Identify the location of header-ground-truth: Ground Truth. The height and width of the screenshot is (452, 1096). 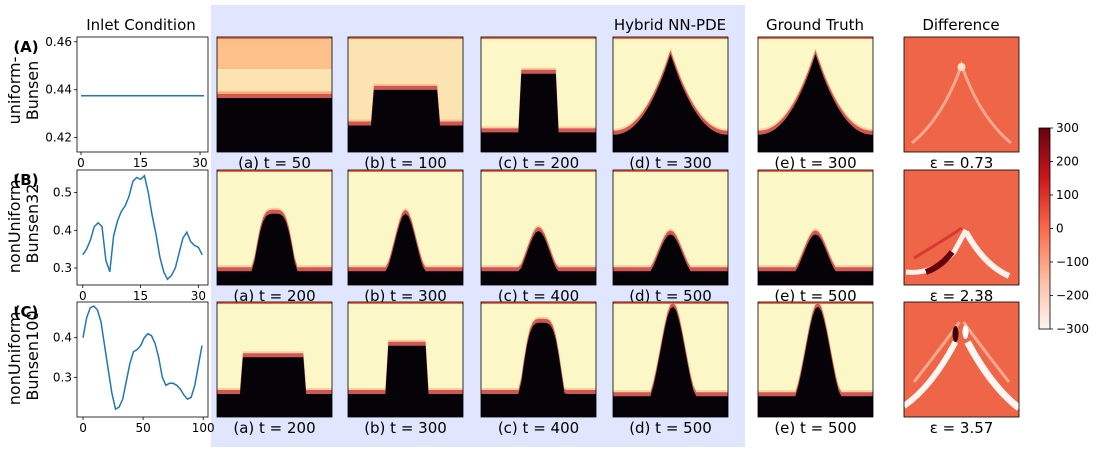
(815, 25).